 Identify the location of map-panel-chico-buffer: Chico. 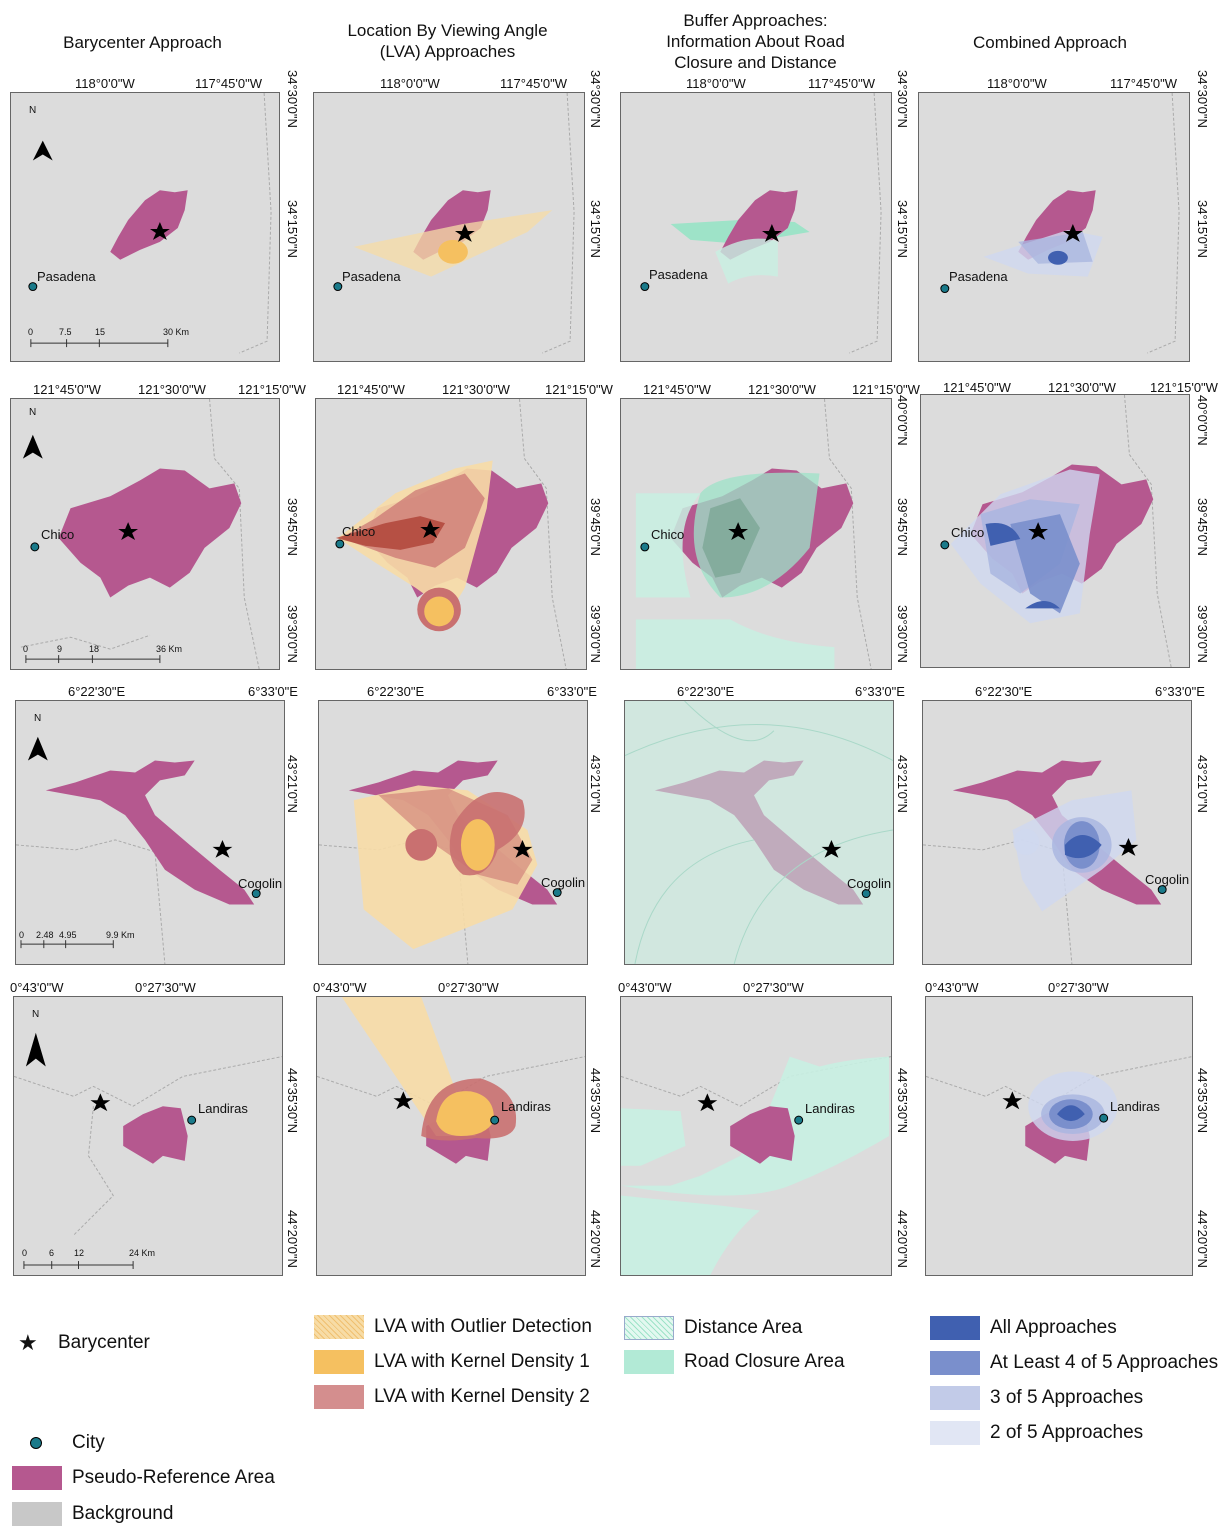
(756, 534).